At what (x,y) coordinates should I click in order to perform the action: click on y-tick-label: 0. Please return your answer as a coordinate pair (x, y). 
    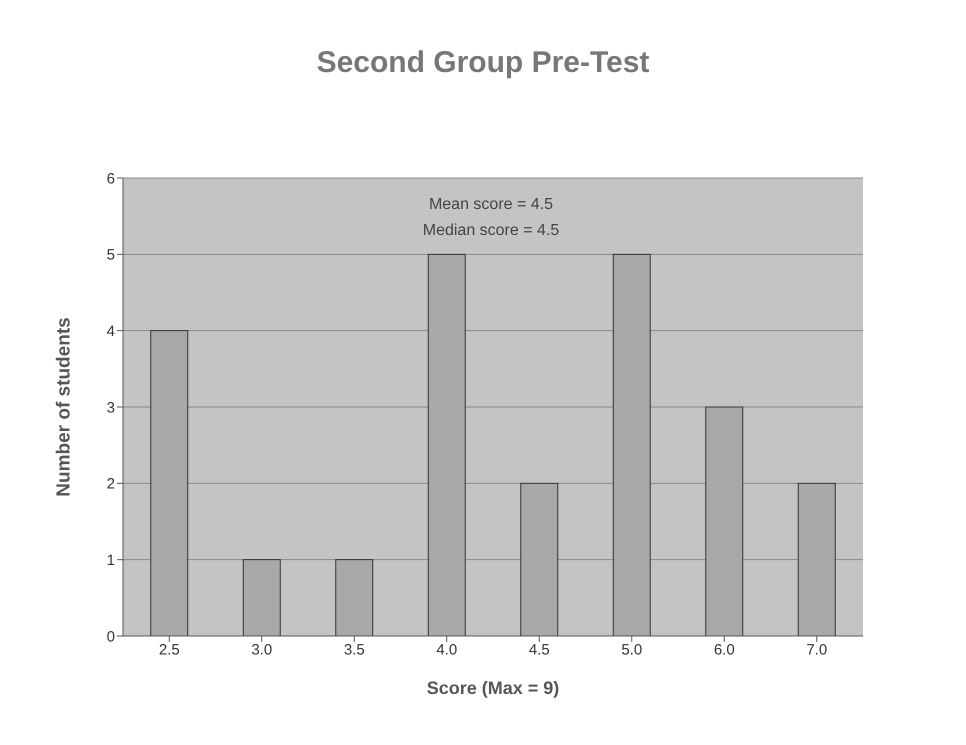
    Looking at the image, I should click on (110, 637).